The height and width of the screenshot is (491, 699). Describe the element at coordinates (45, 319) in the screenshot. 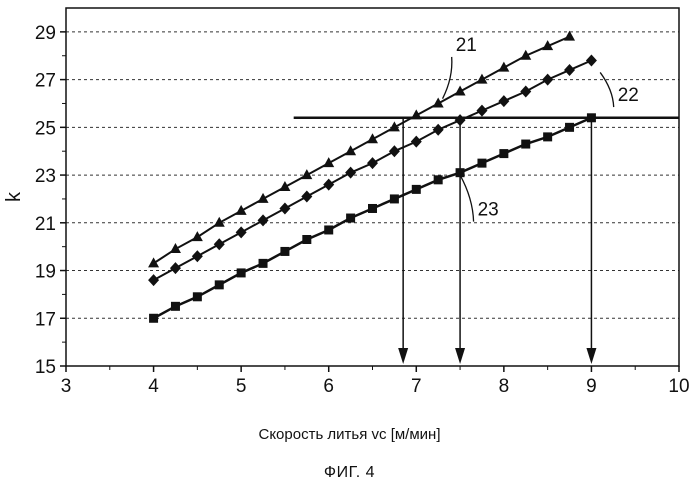

I see `y-tick-label: 17` at that location.